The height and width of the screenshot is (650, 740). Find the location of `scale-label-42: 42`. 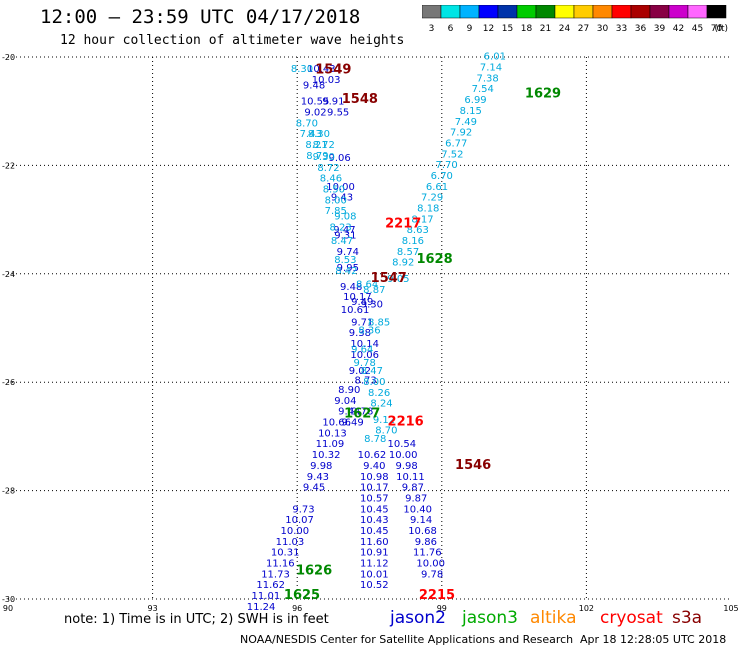

scale-label-42: 42 is located at coordinates (678, 29).